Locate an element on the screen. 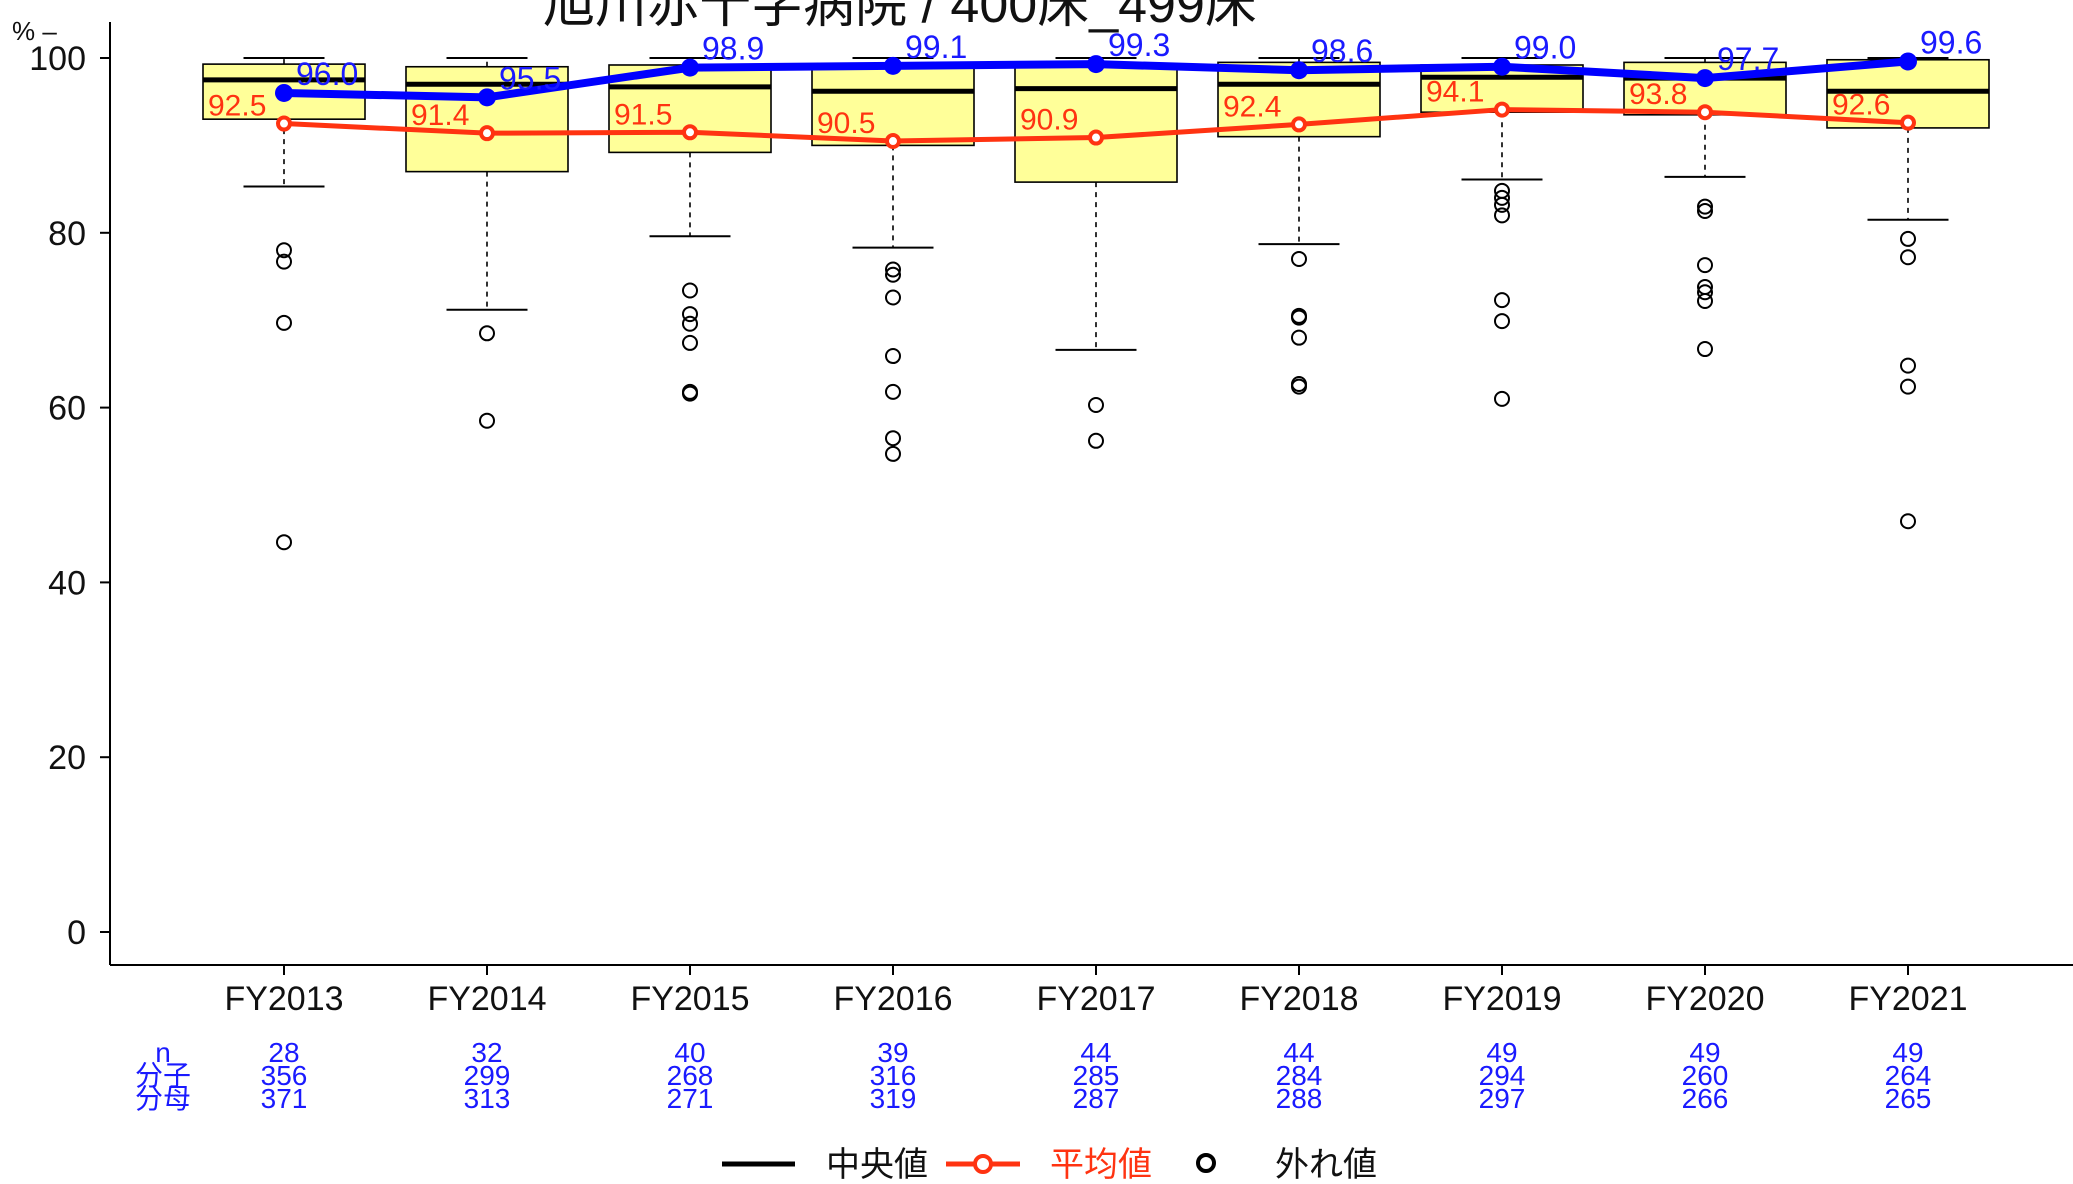 Image resolution: width=2073 pixels, height=1184 pixels. count-value: 268 is located at coordinates (690, 1075).